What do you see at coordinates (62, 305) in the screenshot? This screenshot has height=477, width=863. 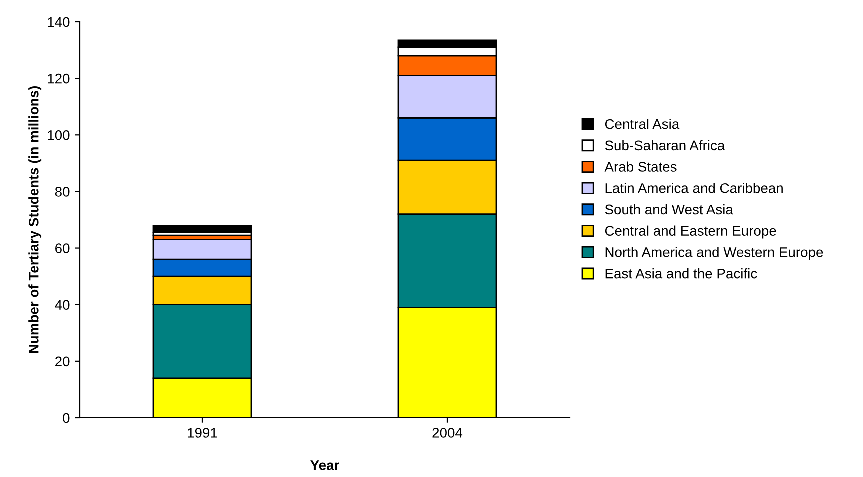 I see `y-tick-label: 40` at bounding box center [62, 305].